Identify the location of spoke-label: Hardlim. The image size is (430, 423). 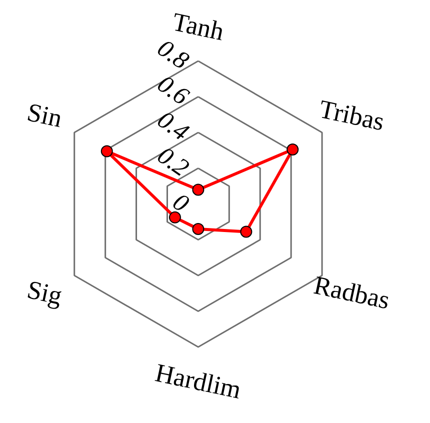
(198, 381).